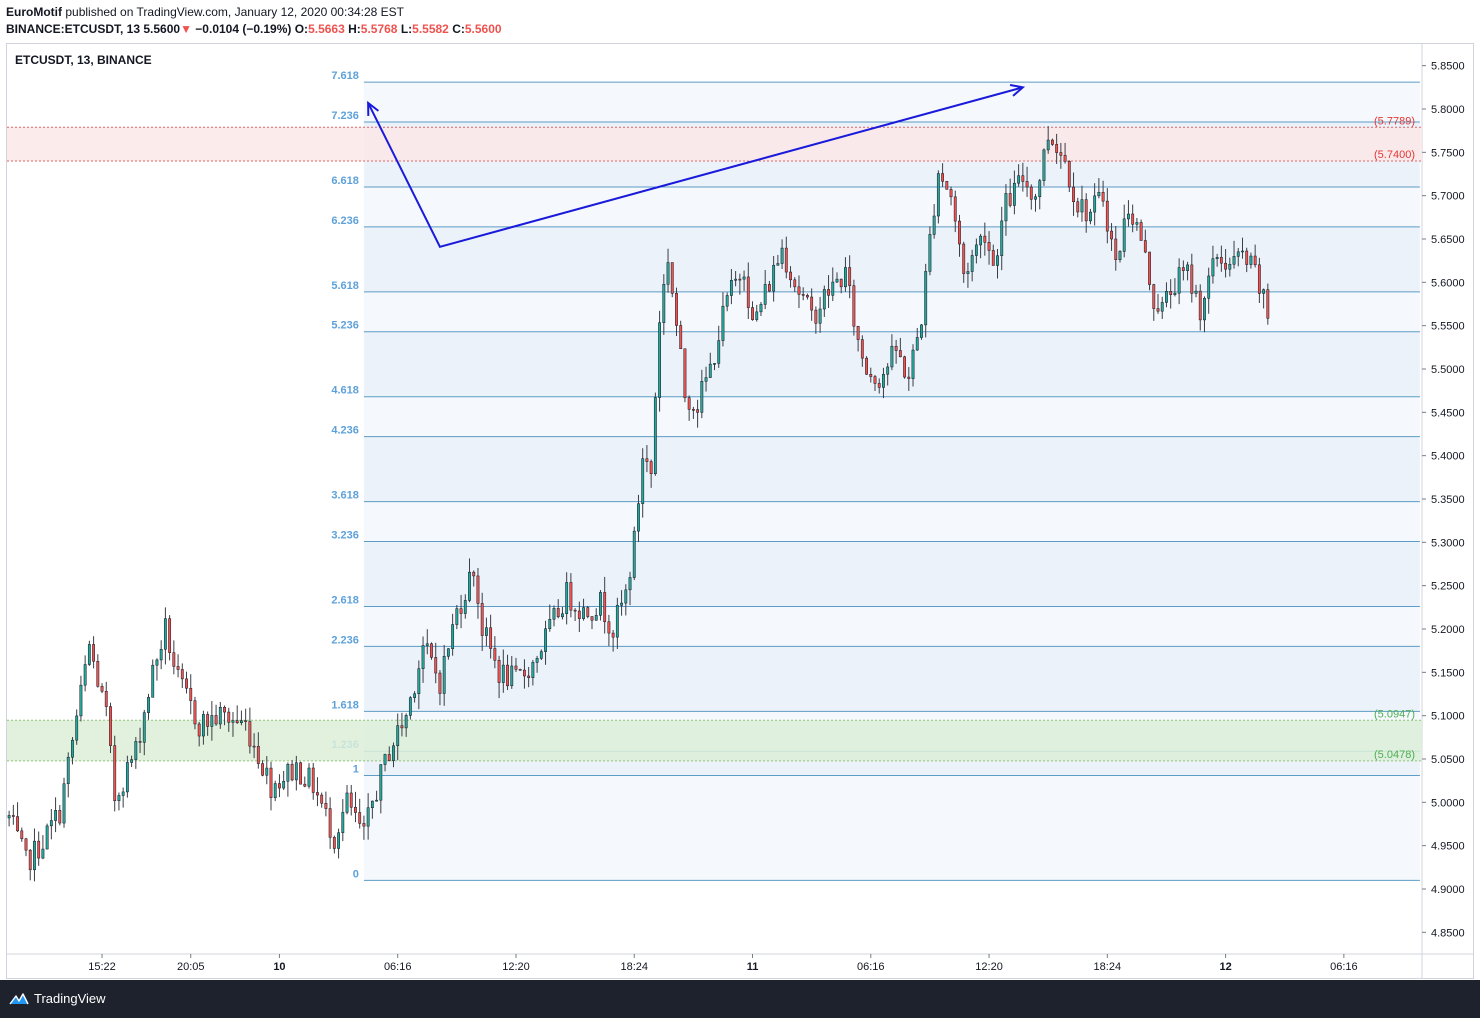 The height and width of the screenshot is (1018, 1480). What do you see at coordinates (70, 998) in the screenshot?
I see `brand-name: TradingView` at bounding box center [70, 998].